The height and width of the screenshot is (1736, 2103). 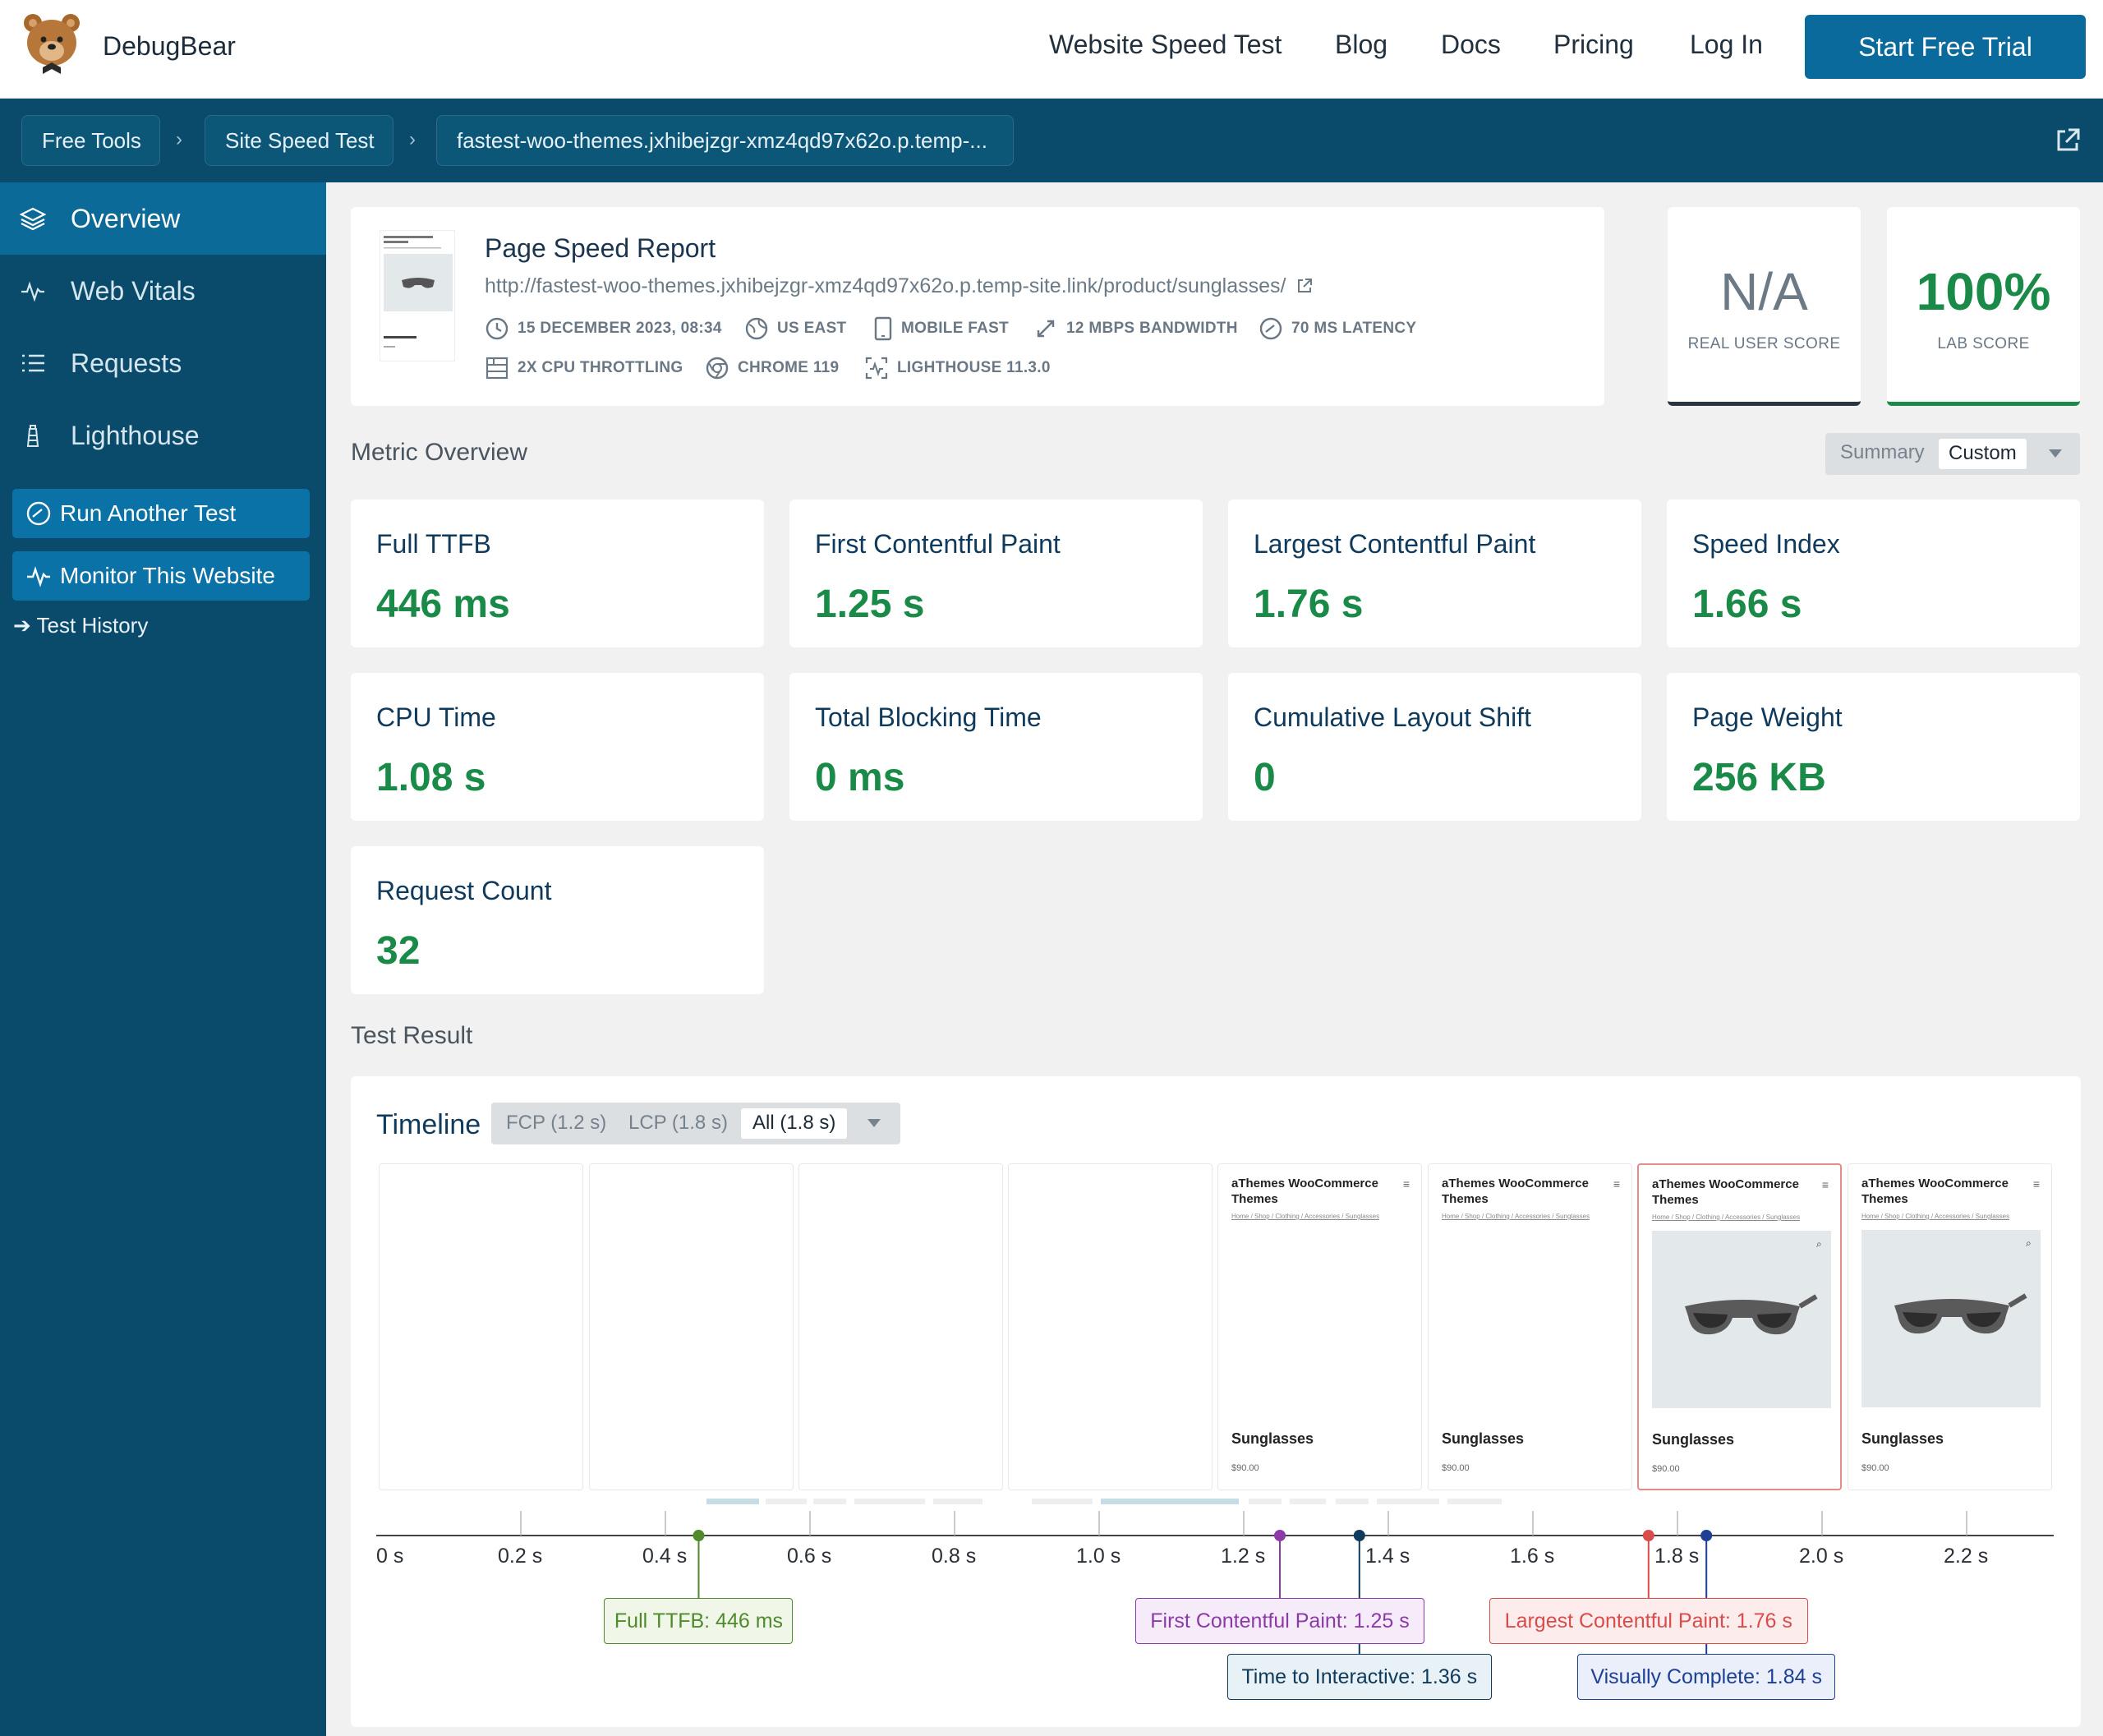 What do you see at coordinates (556, 1123) in the screenshot?
I see `toggle-fcp: FCP (1.2 s)` at bounding box center [556, 1123].